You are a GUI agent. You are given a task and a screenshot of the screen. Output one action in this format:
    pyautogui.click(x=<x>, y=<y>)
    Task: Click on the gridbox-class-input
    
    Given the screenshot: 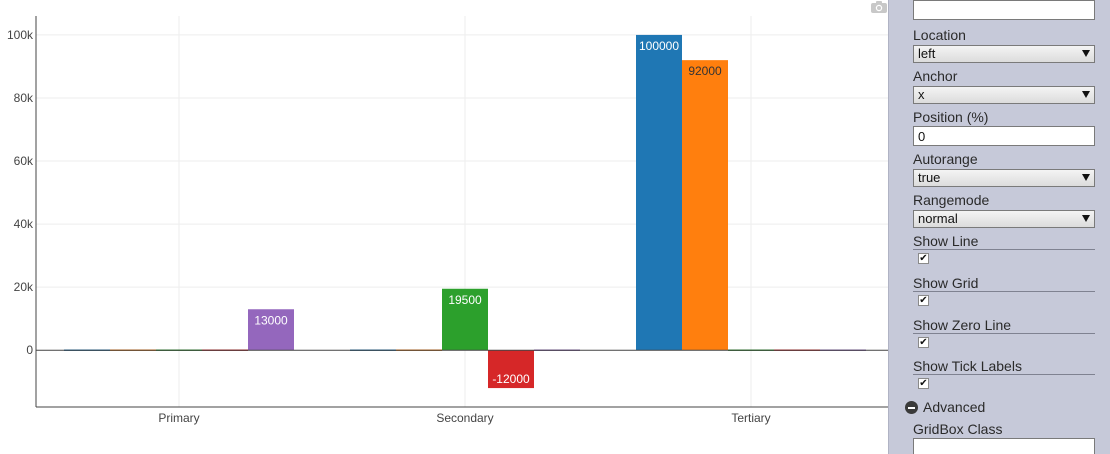 What is the action you would take?
    pyautogui.click(x=1004, y=446)
    